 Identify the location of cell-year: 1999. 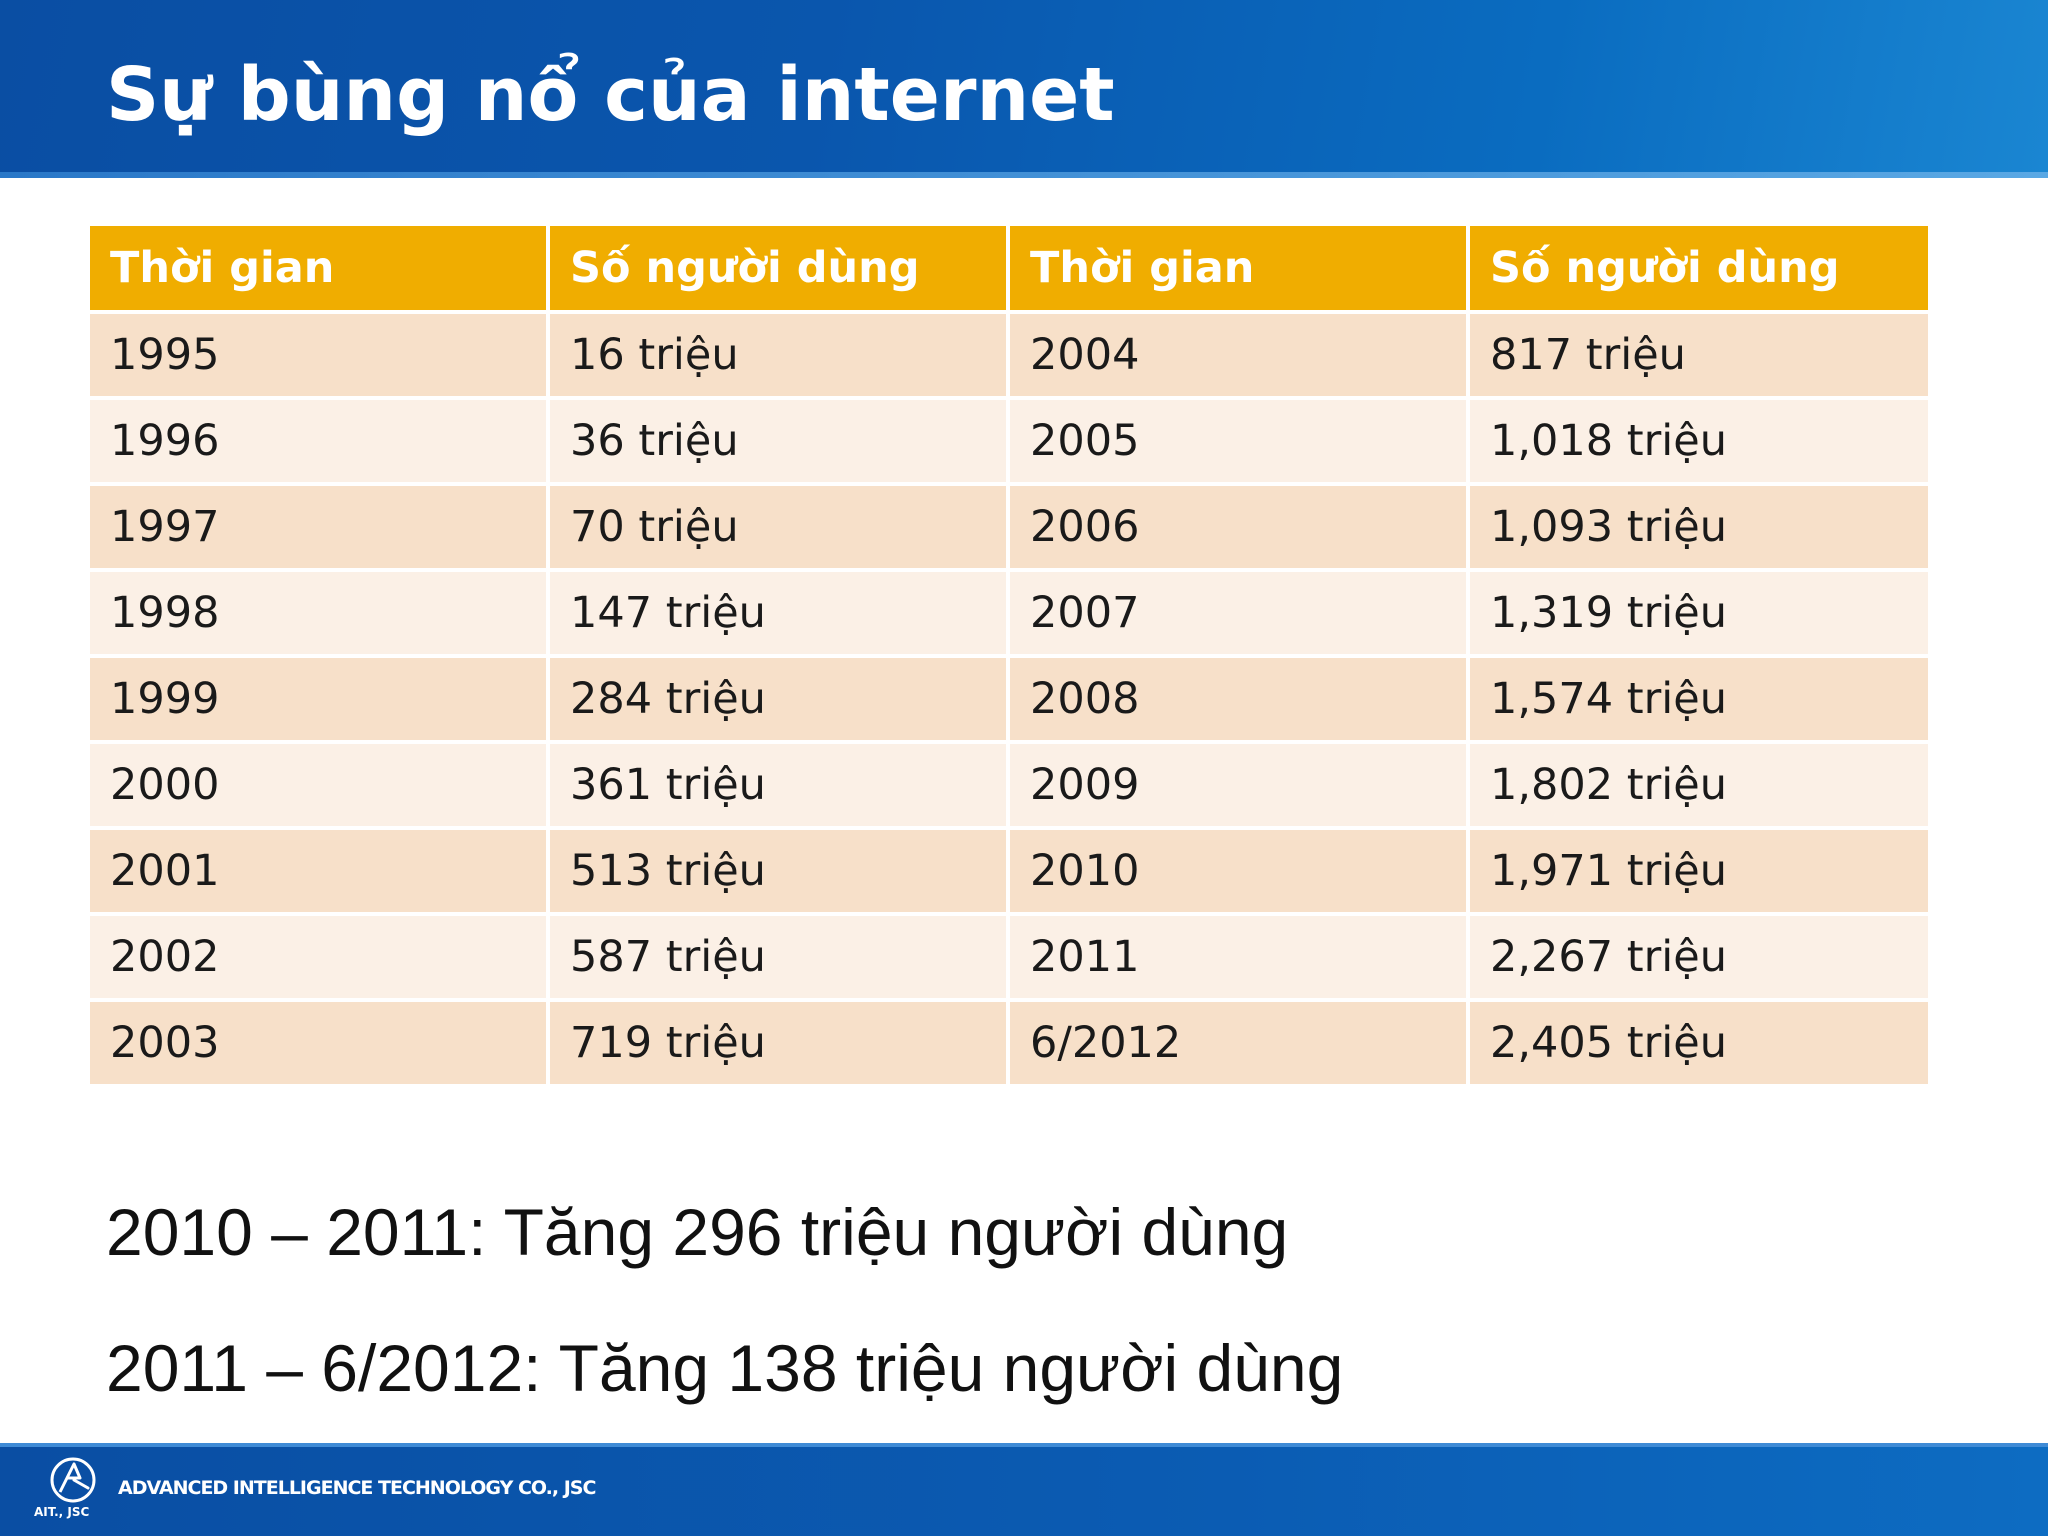
(318, 699).